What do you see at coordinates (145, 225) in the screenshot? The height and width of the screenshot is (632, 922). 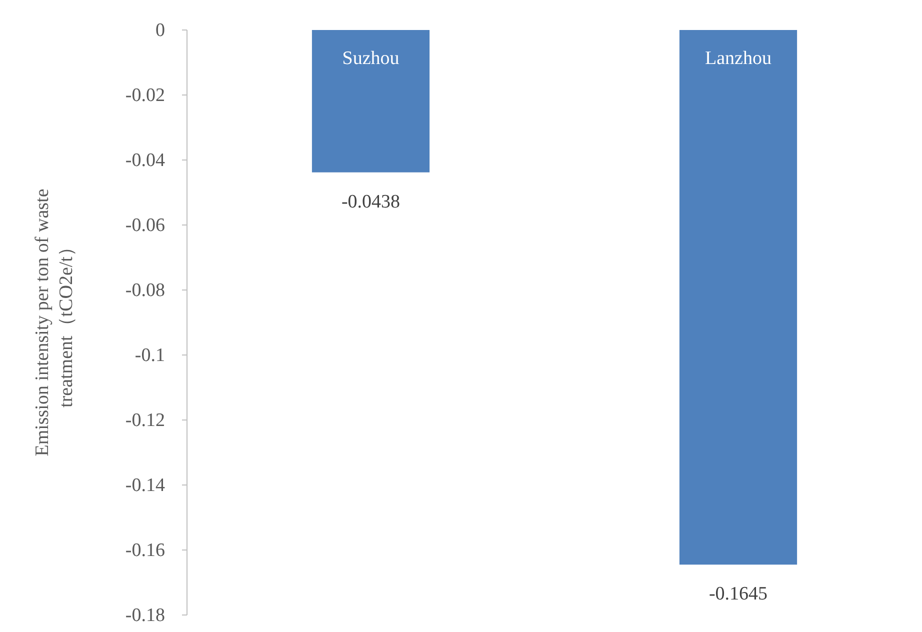 I see `y-tick-label: -0.06` at bounding box center [145, 225].